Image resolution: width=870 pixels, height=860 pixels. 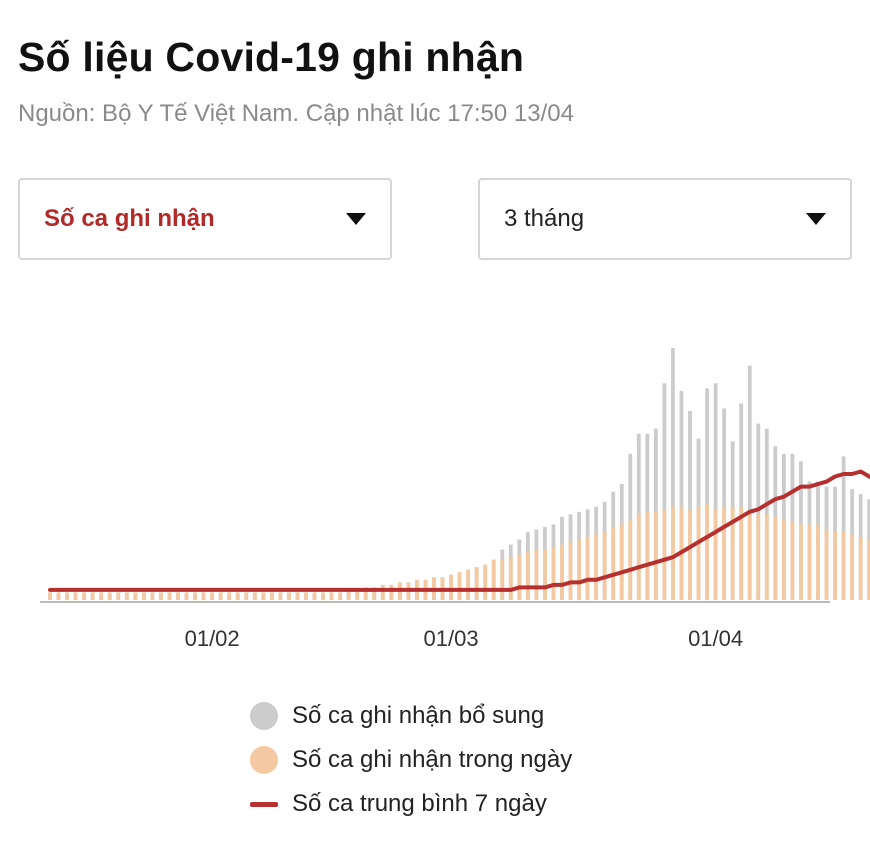 I want to click on range-select: 3 tháng, so click(x=665, y=219).